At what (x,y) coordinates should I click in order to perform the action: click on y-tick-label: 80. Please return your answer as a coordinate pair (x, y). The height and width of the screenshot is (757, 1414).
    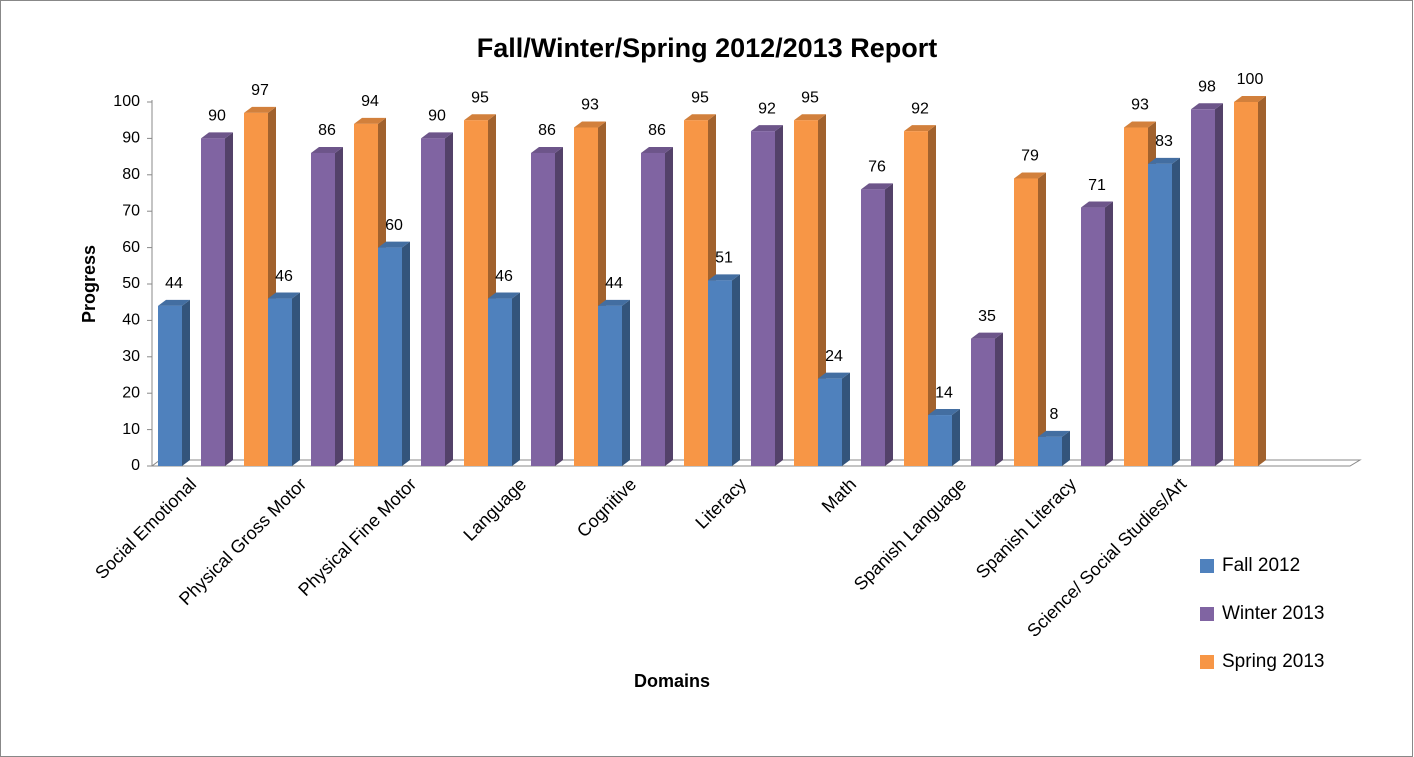
    Looking at the image, I should click on (131, 174).